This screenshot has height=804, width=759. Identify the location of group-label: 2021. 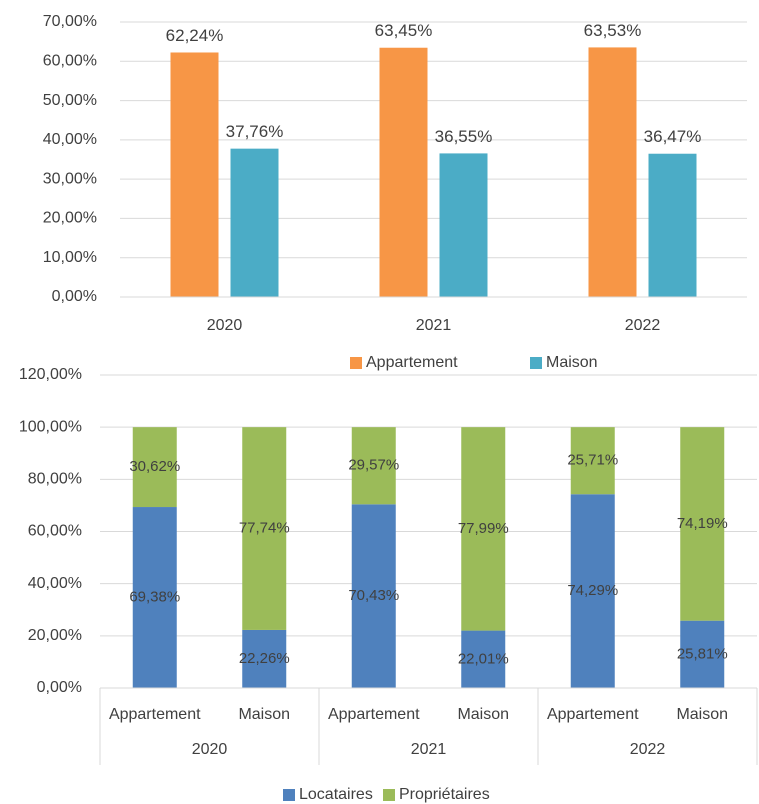
(429, 749).